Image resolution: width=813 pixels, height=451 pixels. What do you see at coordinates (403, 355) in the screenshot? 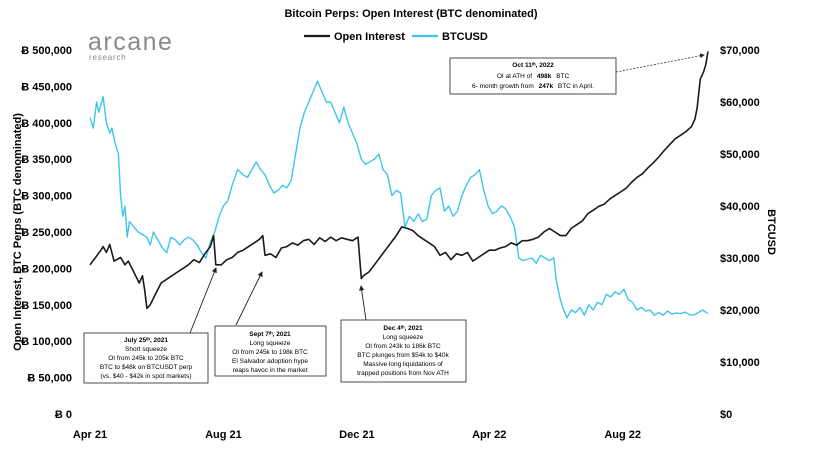
I see `svg-text: BTC plunges from $54k to $40k` at bounding box center [403, 355].